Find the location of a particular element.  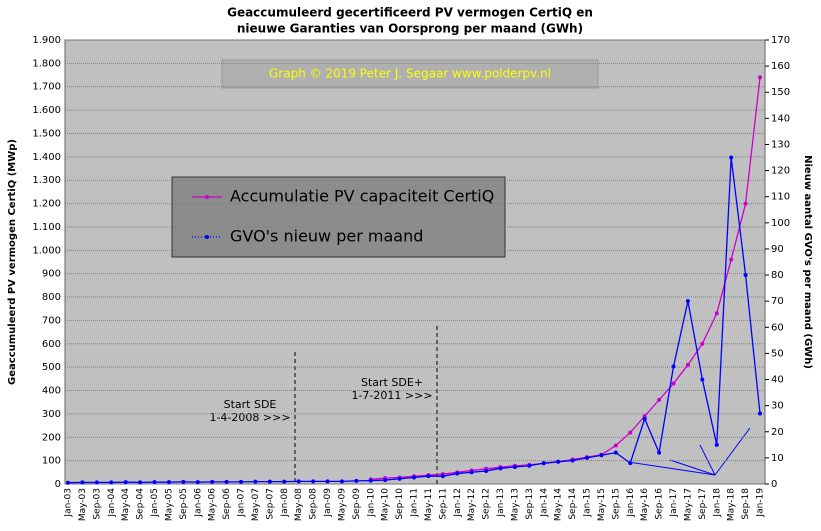

y2-tick-label: 160 is located at coordinates (780, 66).